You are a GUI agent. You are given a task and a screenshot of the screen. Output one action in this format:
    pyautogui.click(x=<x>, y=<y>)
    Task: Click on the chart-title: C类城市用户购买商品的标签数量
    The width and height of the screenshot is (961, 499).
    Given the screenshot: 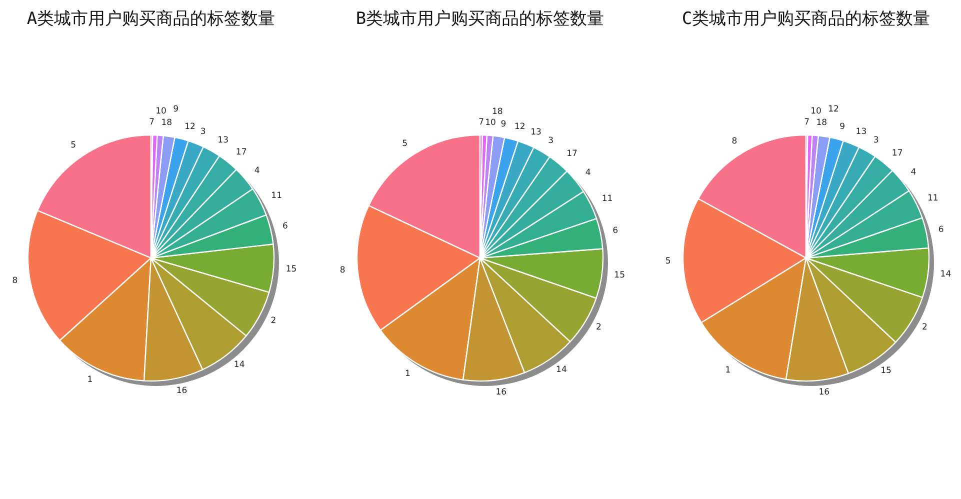 What is the action you would take?
    pyautogui.click(x=806, y=19)
    